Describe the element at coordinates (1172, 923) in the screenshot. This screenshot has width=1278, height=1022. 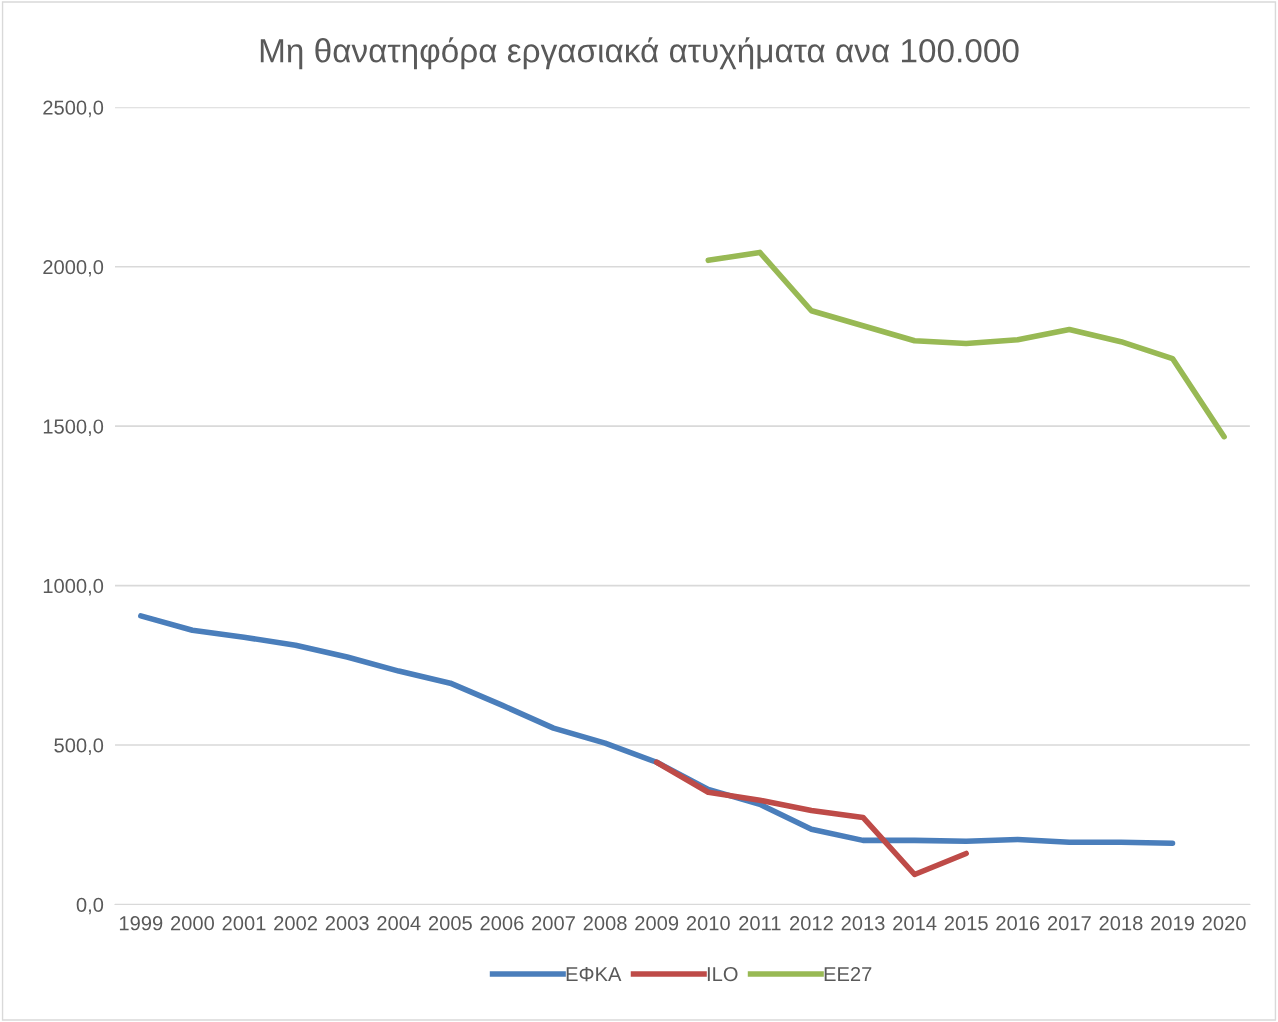
I see `x-tick-label: 2019` at that location.